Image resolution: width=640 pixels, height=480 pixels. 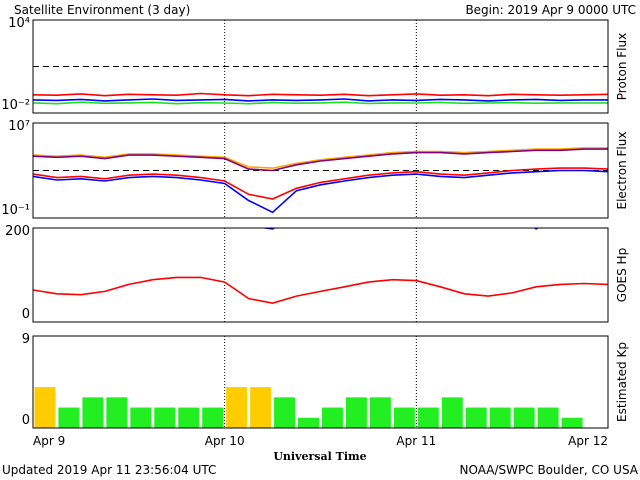 I want to click on x-tick-label: Apr 9, so click(x=49, y=441).